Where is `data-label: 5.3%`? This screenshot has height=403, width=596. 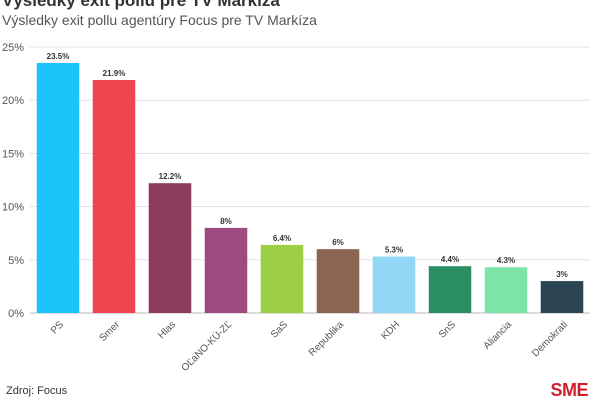
data-label: 5.3% is located at coordinates (394, 250).